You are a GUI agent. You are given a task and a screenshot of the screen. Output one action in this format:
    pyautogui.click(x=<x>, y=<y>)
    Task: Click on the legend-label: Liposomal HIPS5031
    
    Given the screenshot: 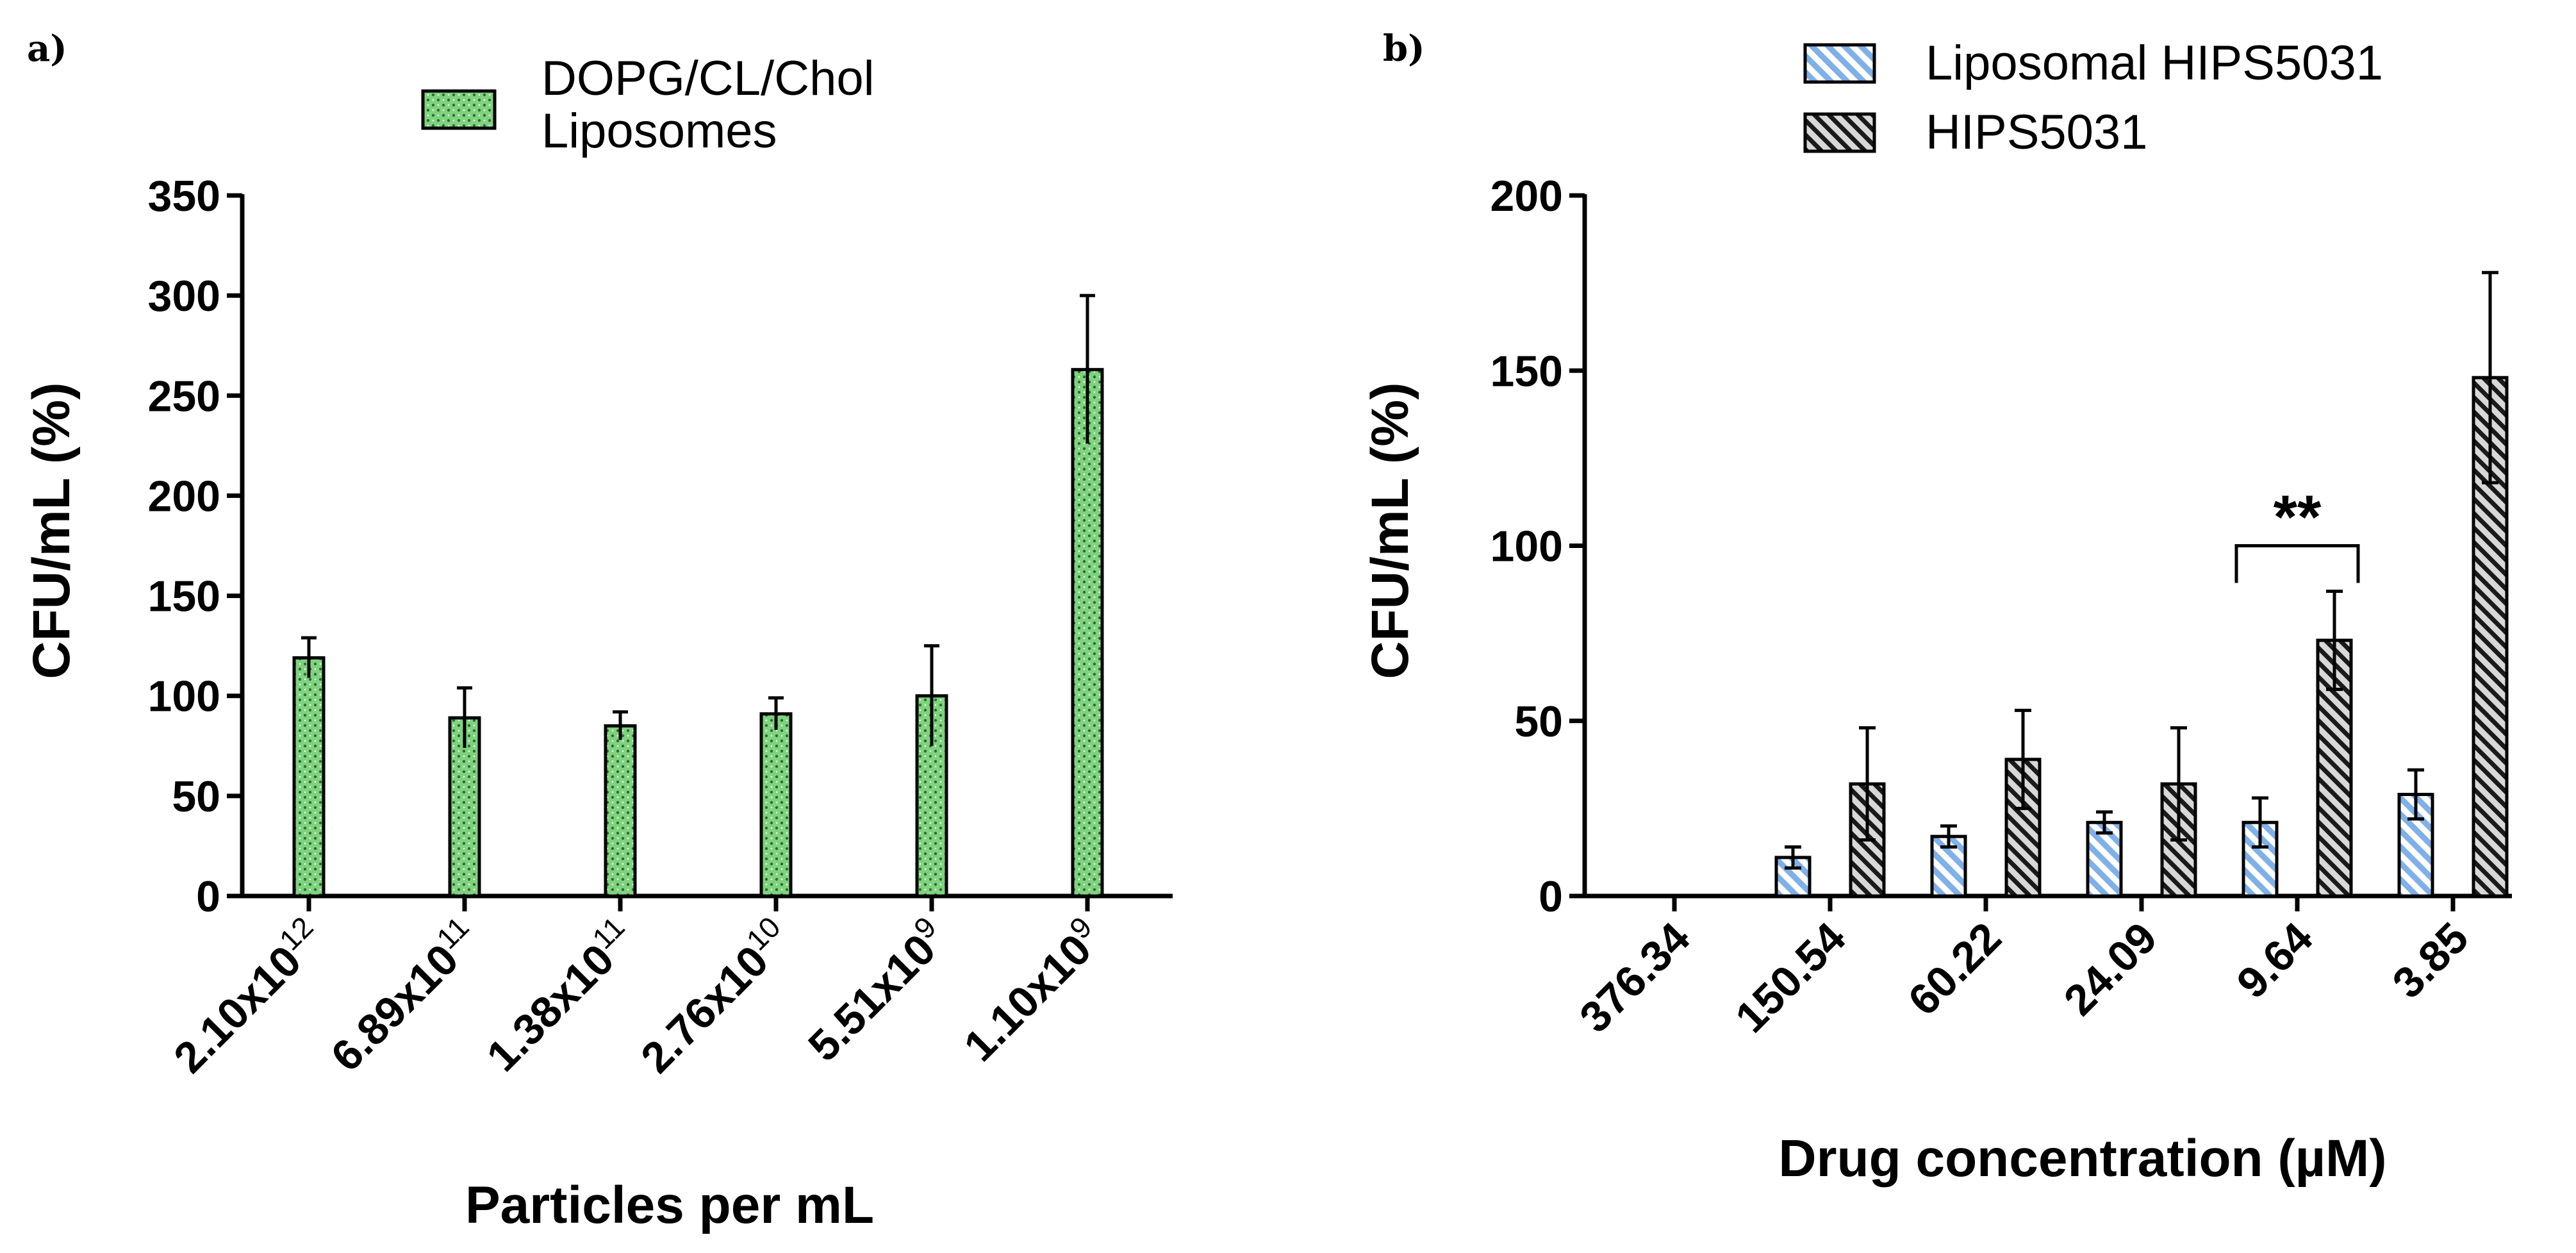 What is the action you would take?
    pyautogui.click(x=2154, y=63)
    